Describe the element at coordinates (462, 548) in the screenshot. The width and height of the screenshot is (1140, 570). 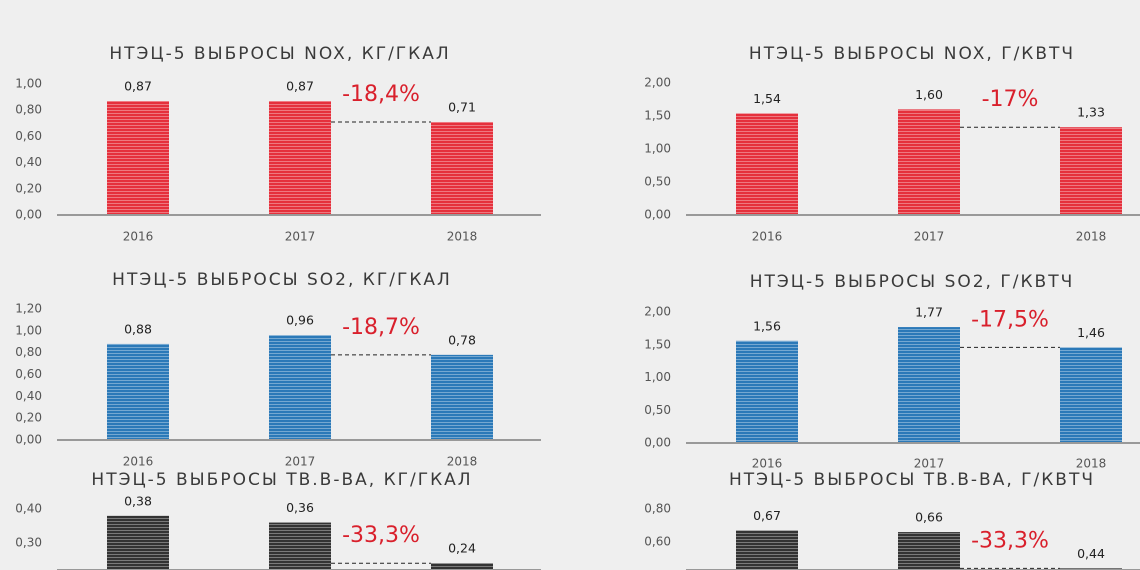
I see `value-label: 0,24` at that location.